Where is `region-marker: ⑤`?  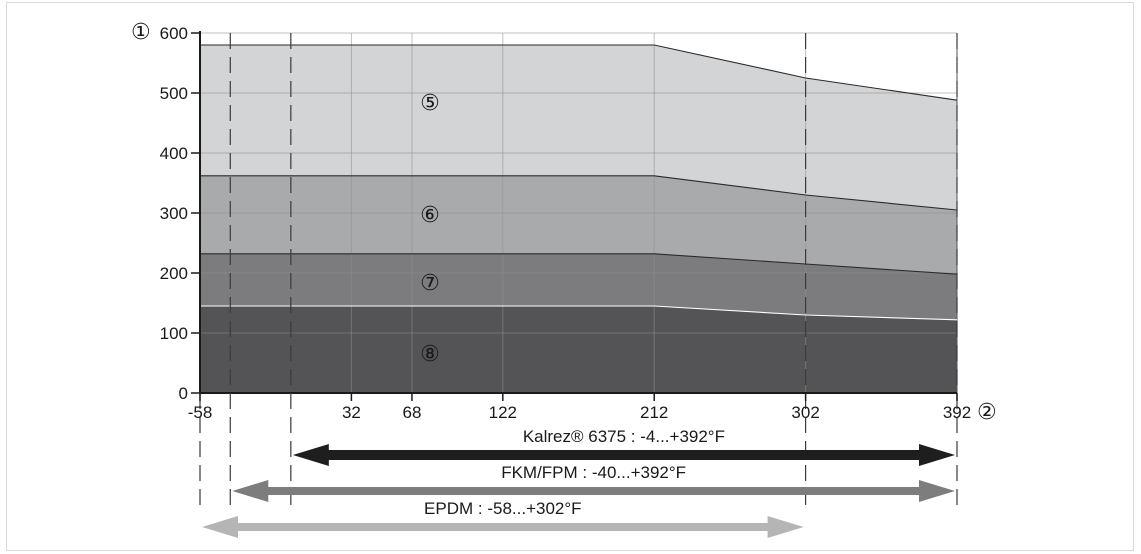
region-marker: ⑤ is located at coordinates (430, 102).